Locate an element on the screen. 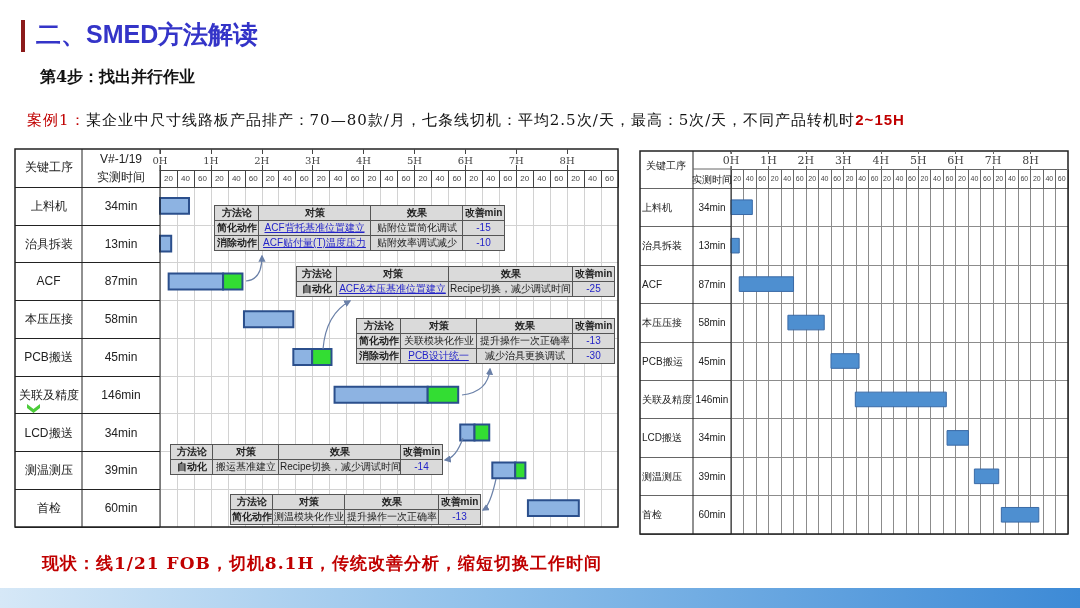  x-tick-label: 0H is located at coordinates (160, 160).